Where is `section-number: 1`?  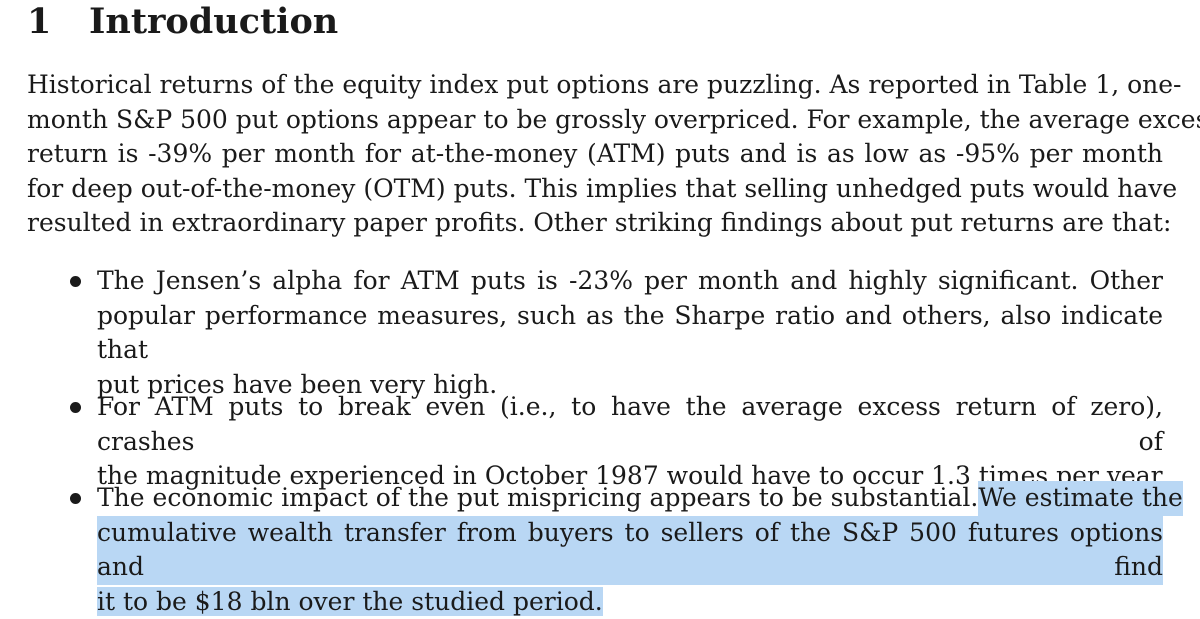
section-number: 1 is located at coordinates (58, 22).